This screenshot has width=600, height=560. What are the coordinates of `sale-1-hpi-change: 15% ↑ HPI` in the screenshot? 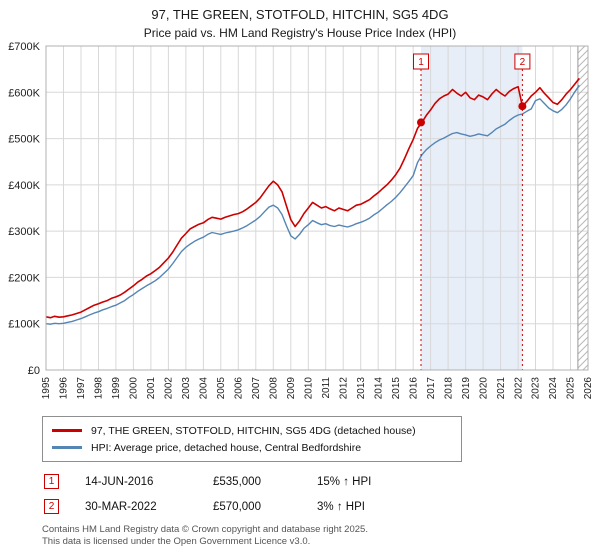 It's located at (344, 481).